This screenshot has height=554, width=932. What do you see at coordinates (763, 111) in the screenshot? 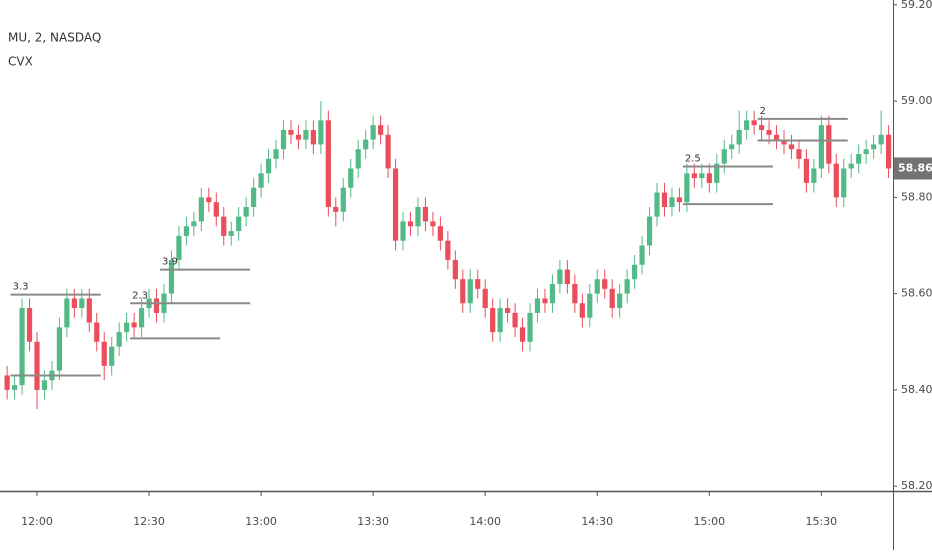
I see `level-label: 2` at bounding box center [763, 111].